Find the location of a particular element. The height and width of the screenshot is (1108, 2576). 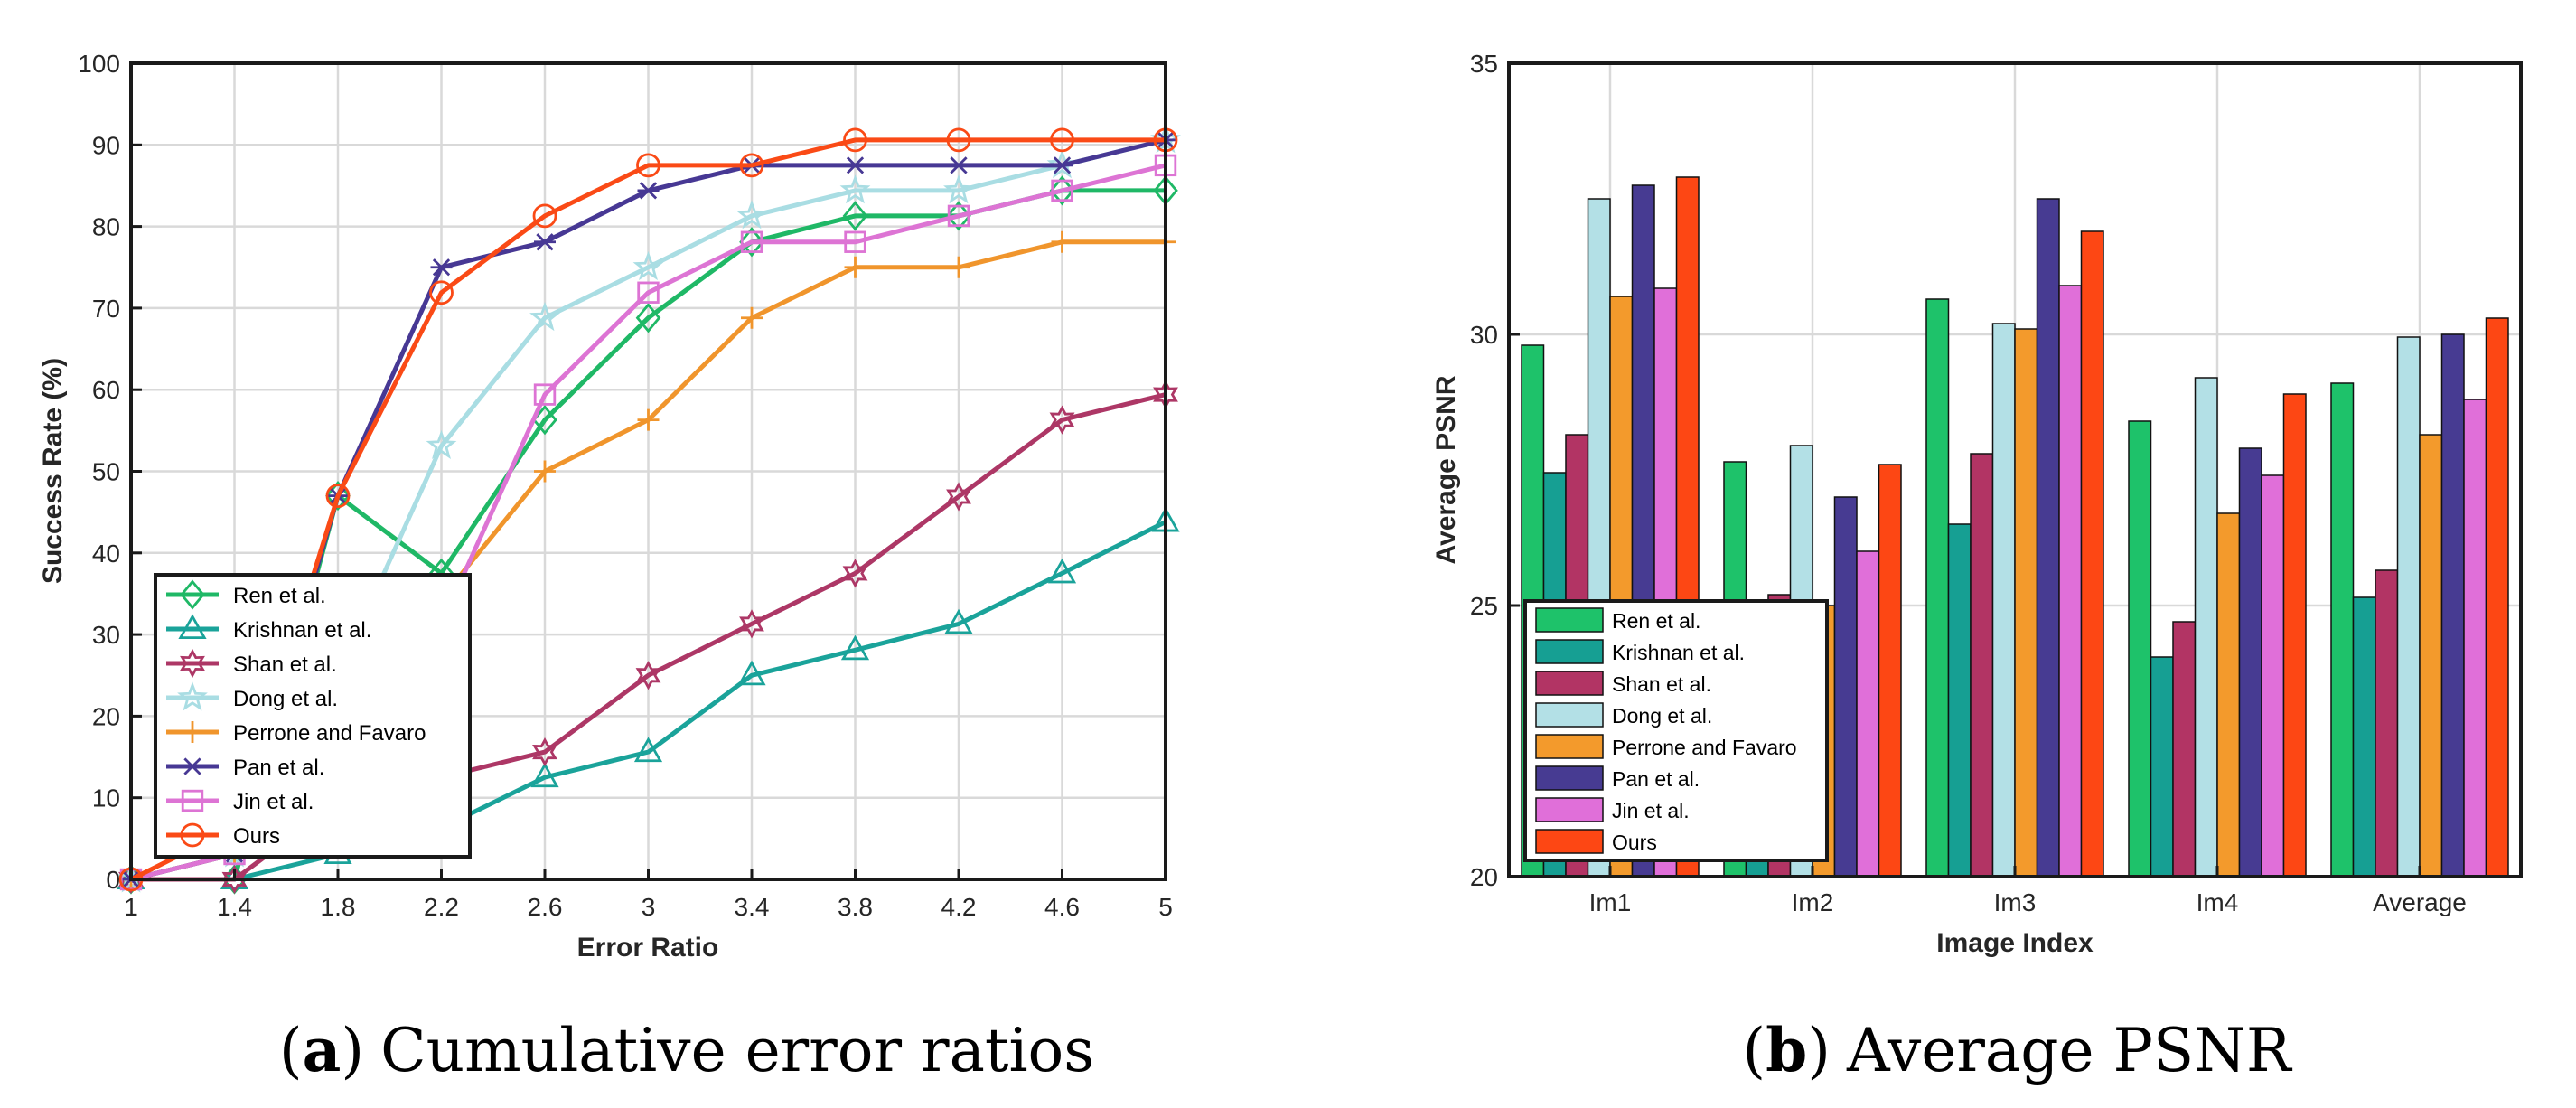

bar-chart-xlabel: Image Index is located at coordinates (2015, 943).